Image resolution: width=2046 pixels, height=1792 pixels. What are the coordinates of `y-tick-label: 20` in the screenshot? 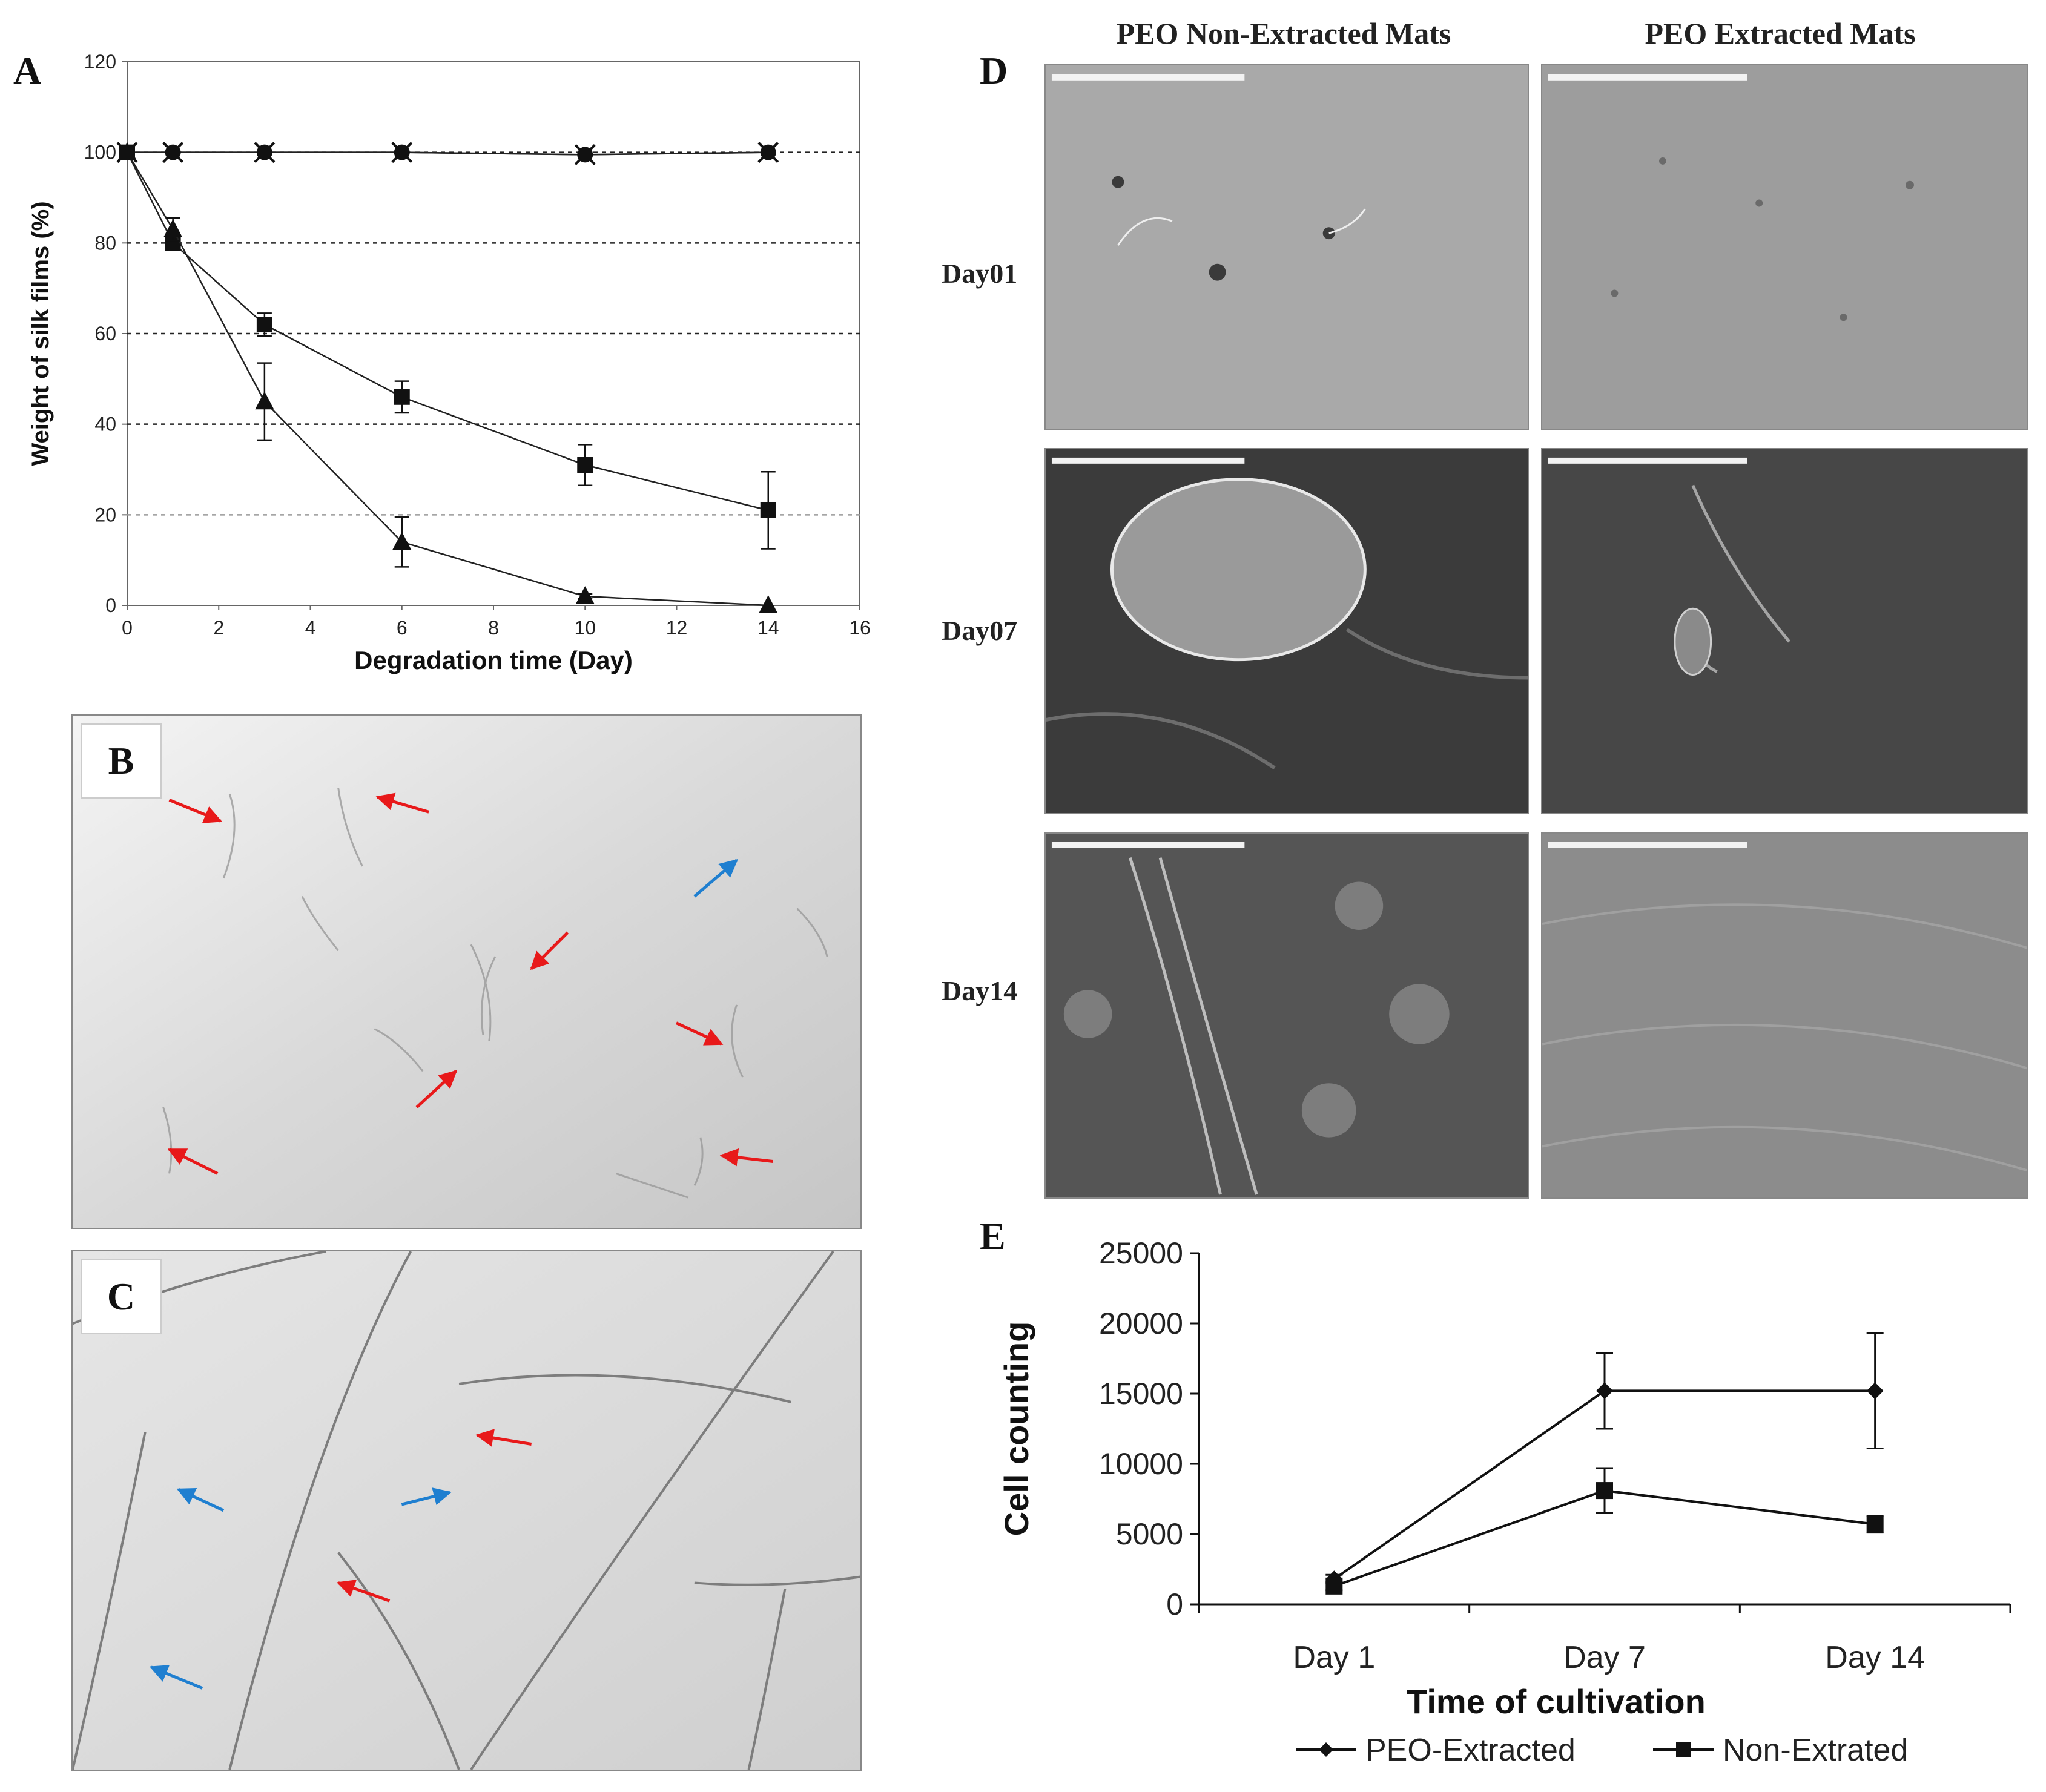 It's located at (105, 514).